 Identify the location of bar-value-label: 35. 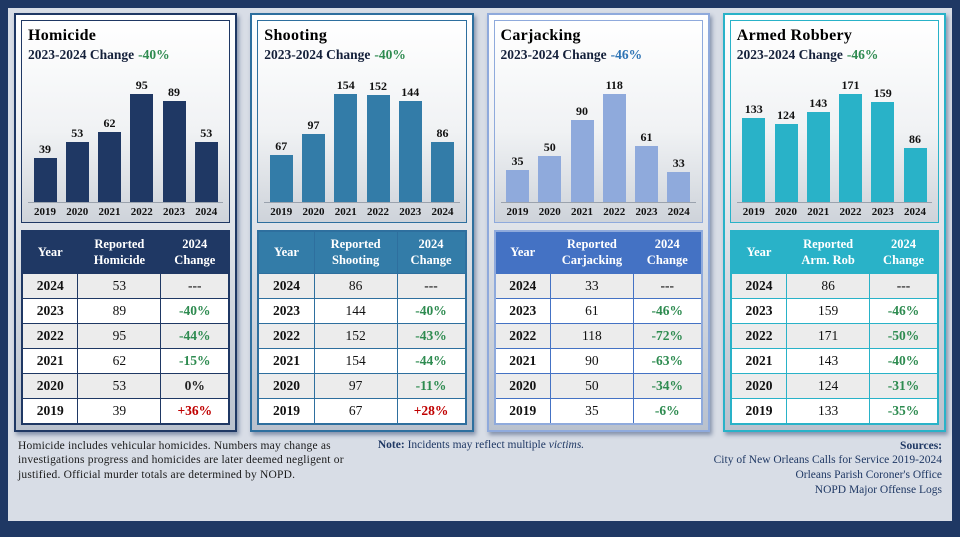
(517, 161).